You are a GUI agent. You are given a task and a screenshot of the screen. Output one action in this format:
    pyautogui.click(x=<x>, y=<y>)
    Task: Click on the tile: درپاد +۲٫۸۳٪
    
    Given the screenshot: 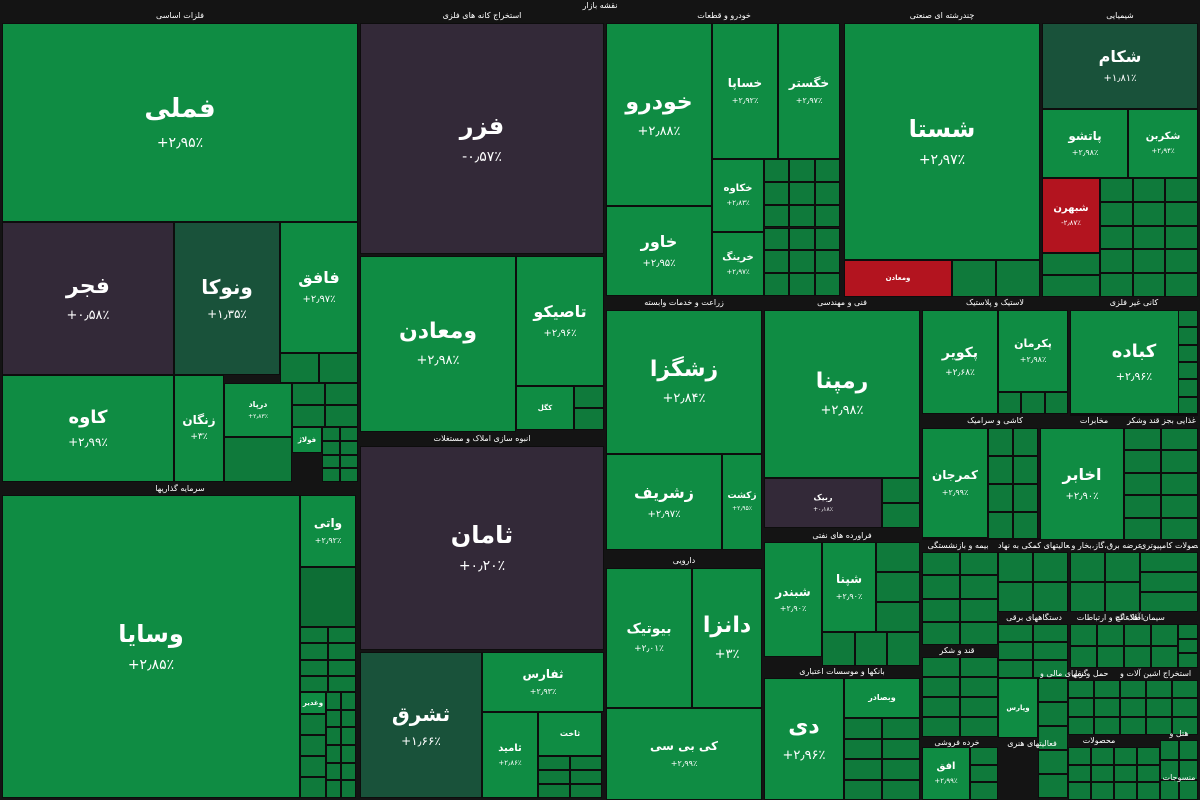 What is the action you would take?
    pyautogui.click(x=258, y=410)
    